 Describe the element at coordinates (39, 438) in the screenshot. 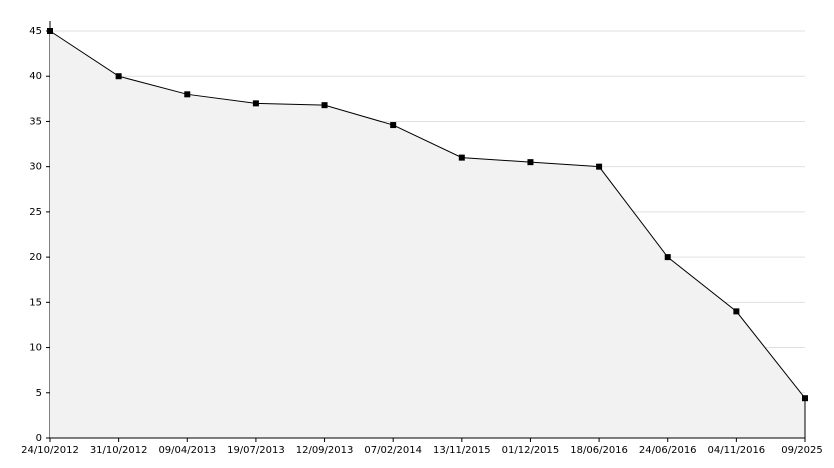

I see `y-tick-label: 0` at that location.